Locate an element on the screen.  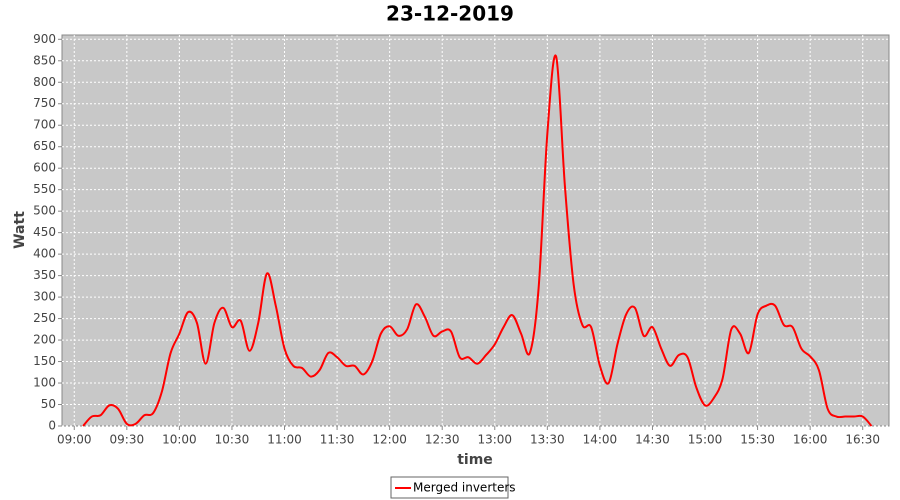
y-tick-label: 100 is located at coordinates (44, 383).